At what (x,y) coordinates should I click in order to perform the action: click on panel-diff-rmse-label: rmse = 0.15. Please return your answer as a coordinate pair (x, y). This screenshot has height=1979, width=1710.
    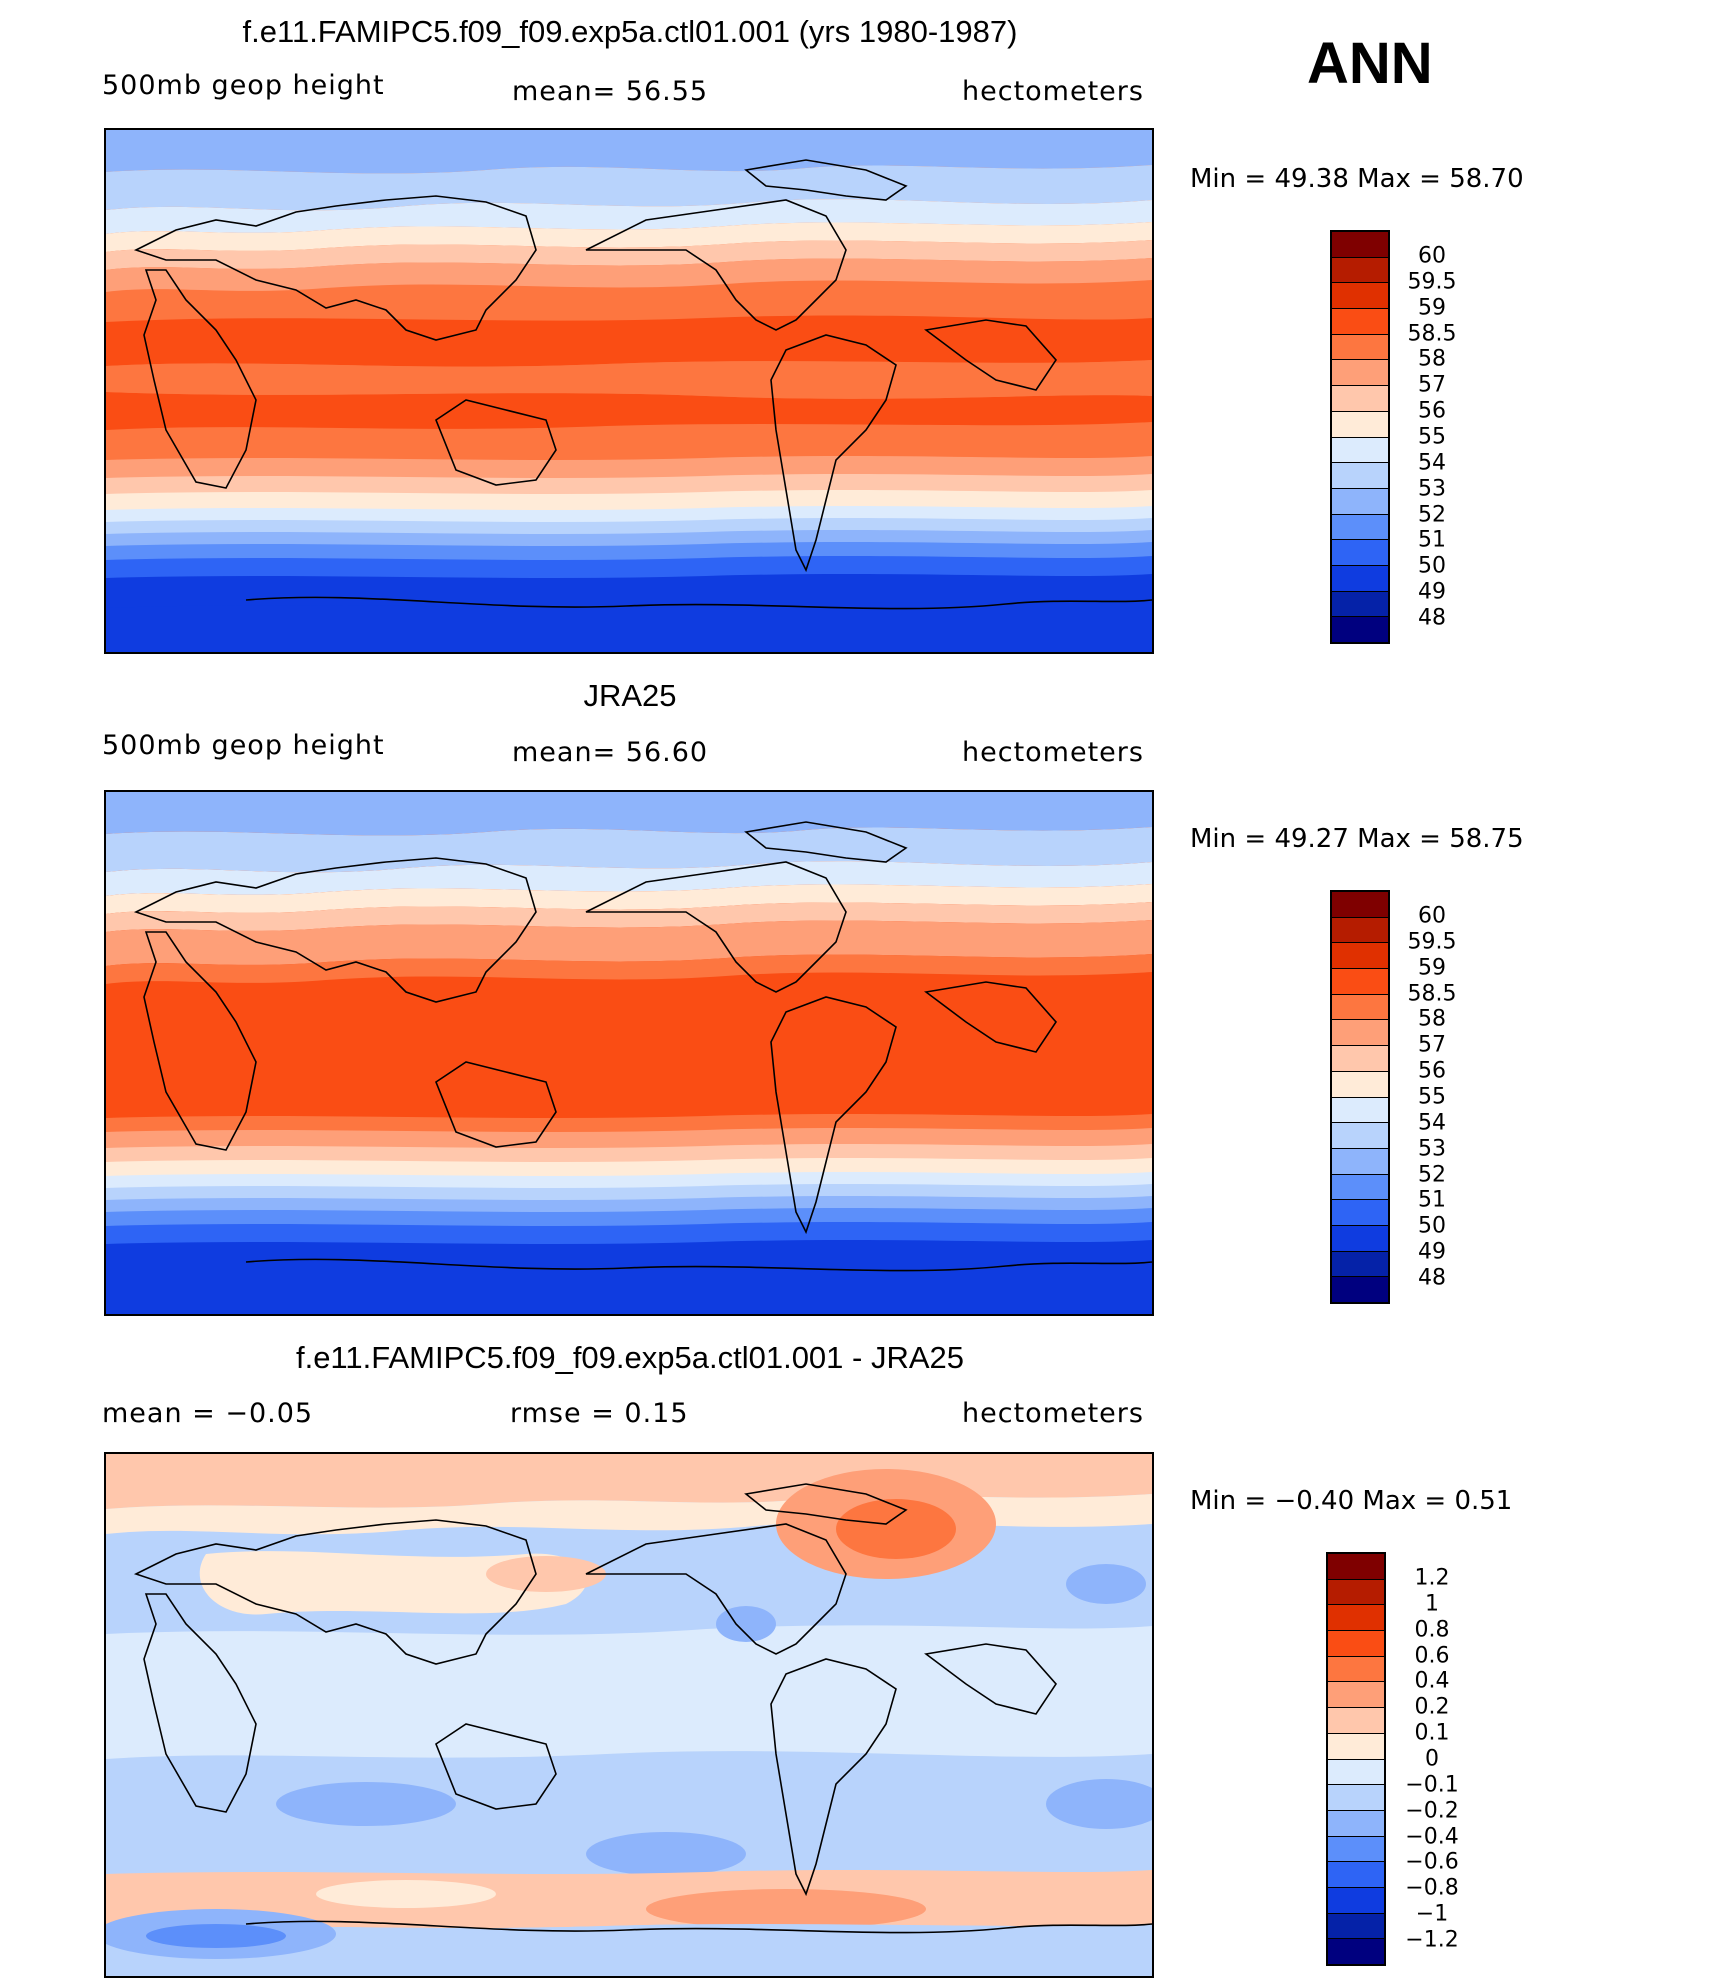
    Looking at the image, I should click on (599, 1413).